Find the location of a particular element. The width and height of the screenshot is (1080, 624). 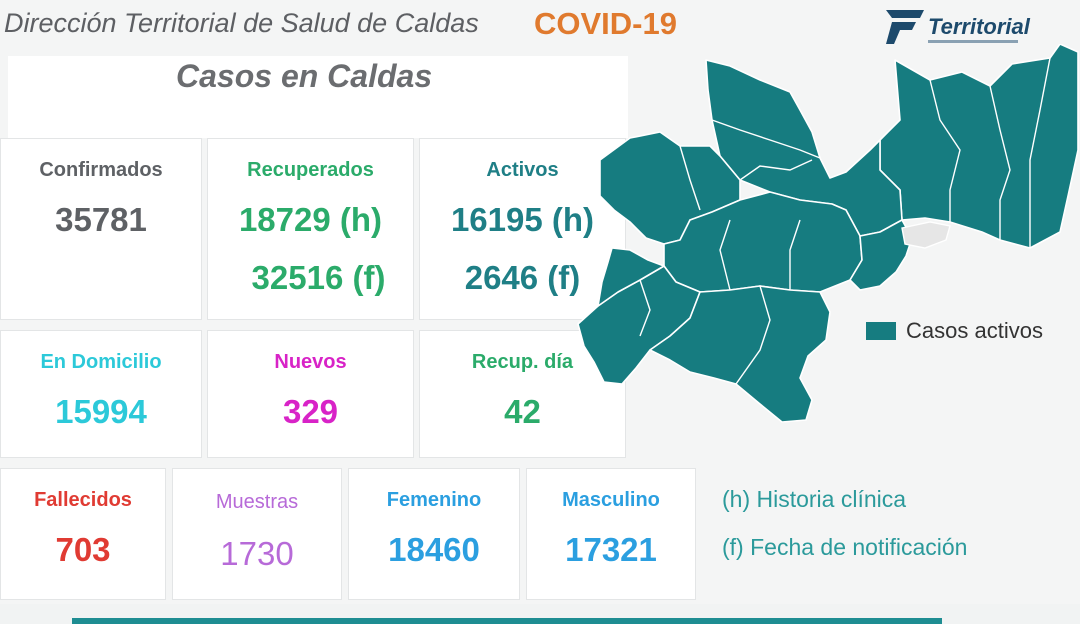

activos-value-h: 16195 (h) is located at coordinates (522, 219).